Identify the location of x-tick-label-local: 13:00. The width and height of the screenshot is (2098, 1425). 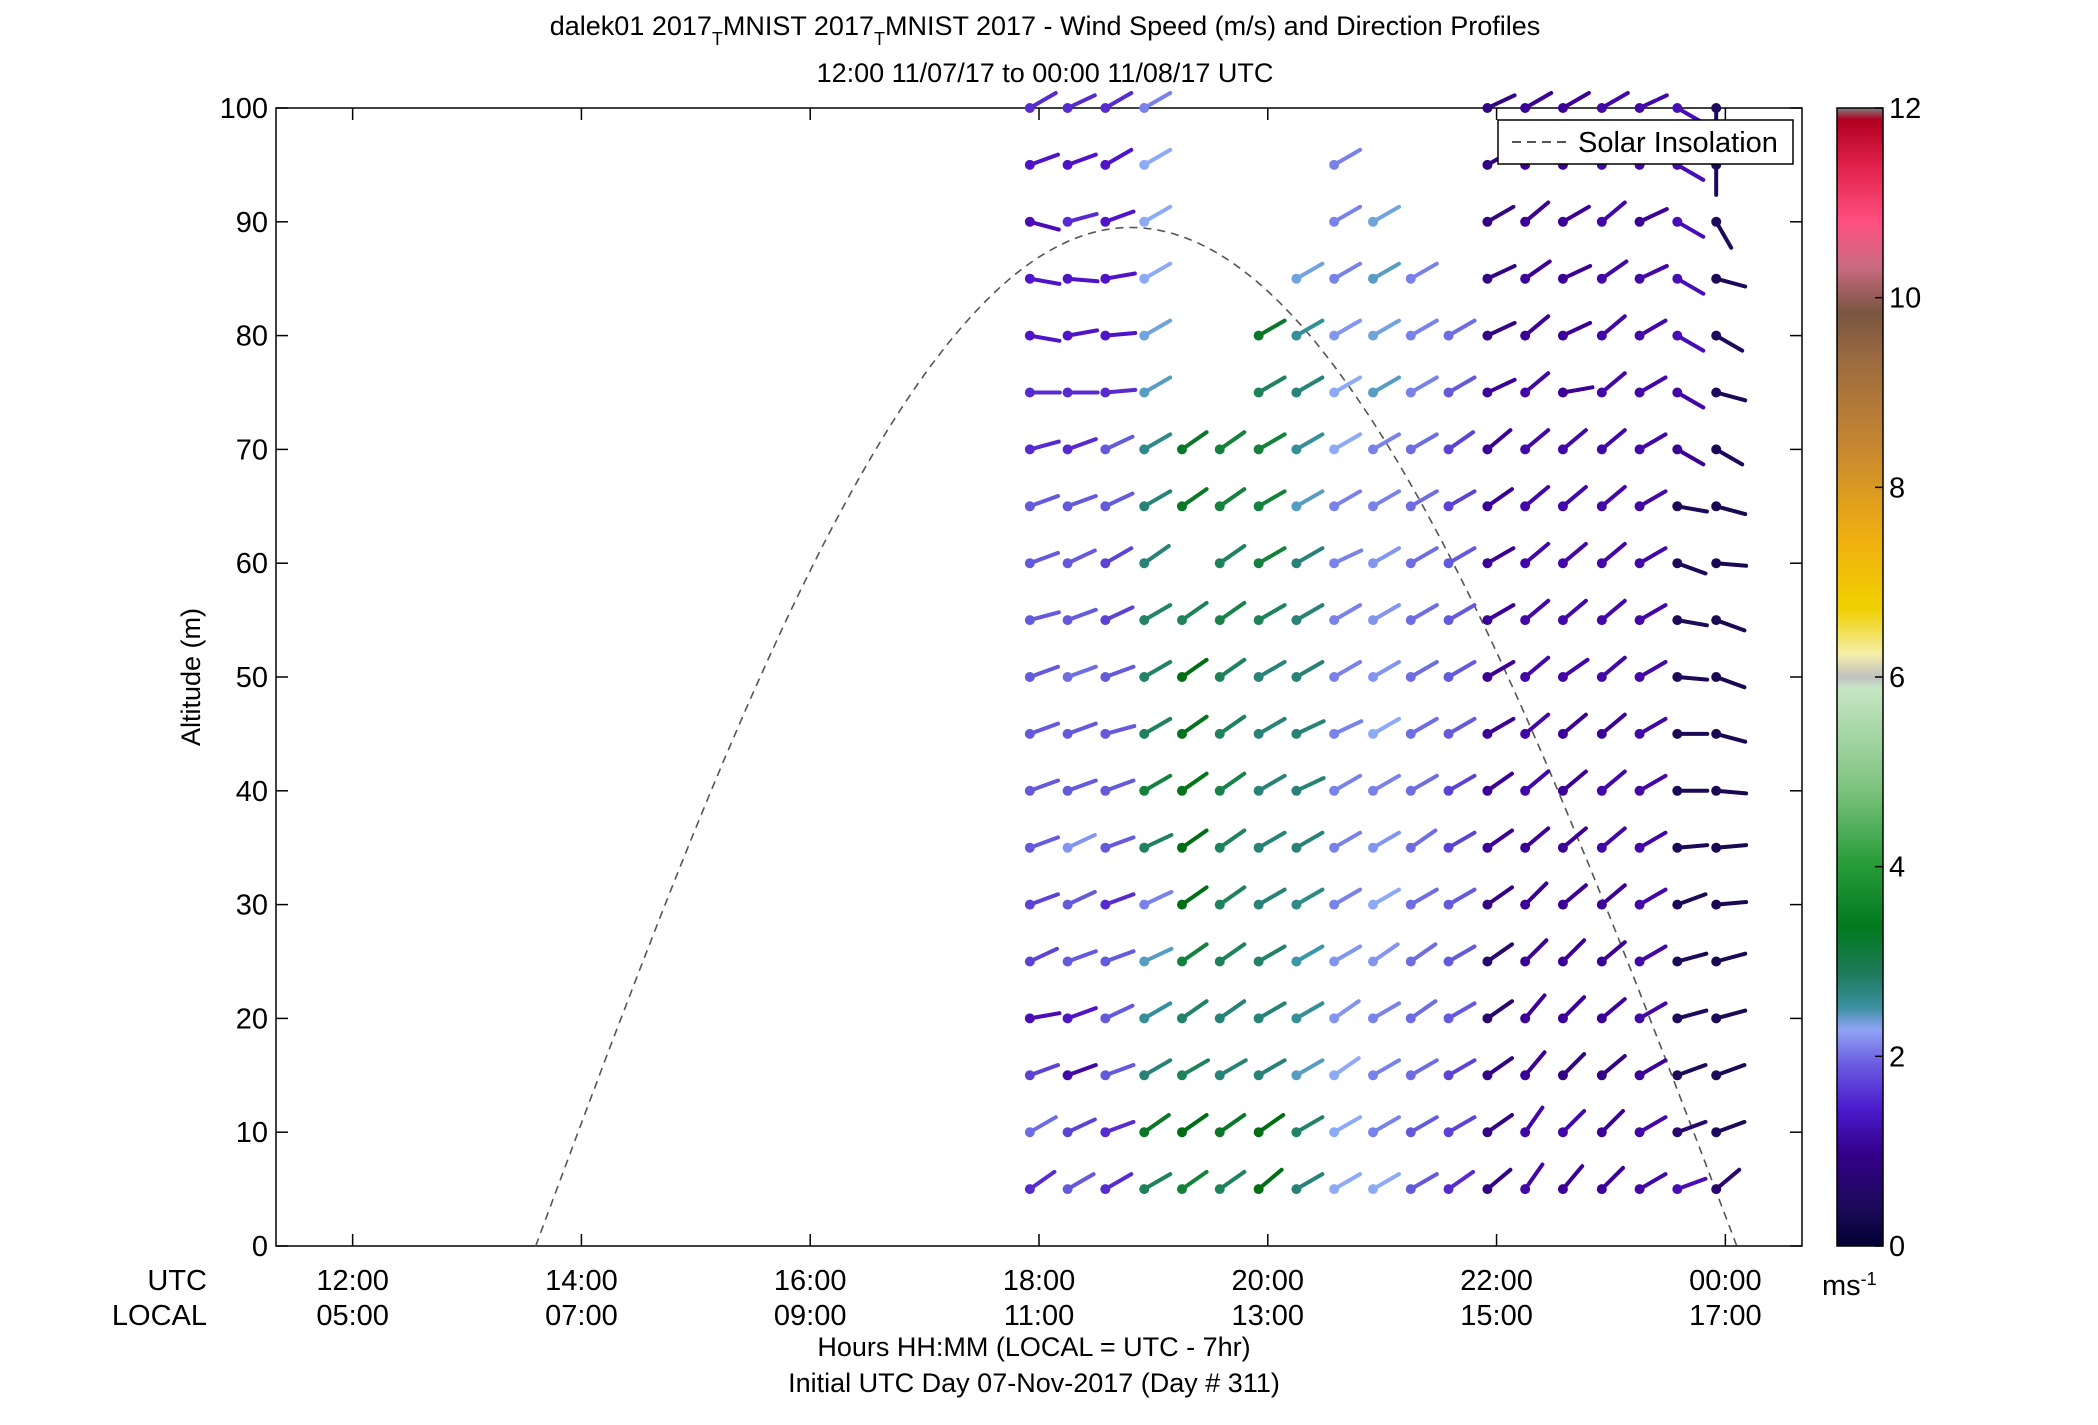
(1267, 1316).